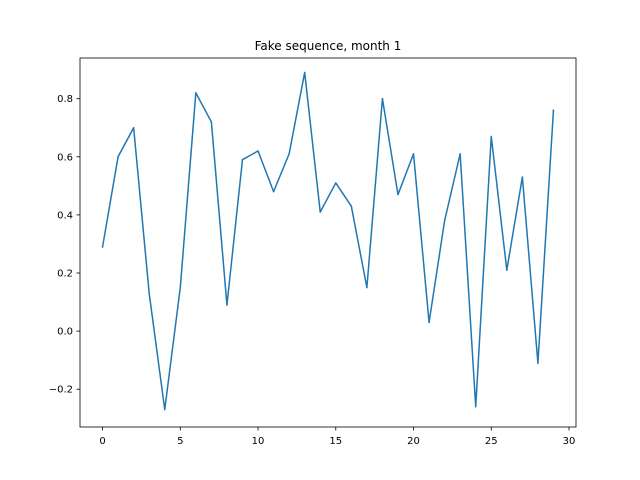 Image resolution: width=640 pixels, height=480 pixels. I want to click on x-tick-label: 5, so click(180, 441).